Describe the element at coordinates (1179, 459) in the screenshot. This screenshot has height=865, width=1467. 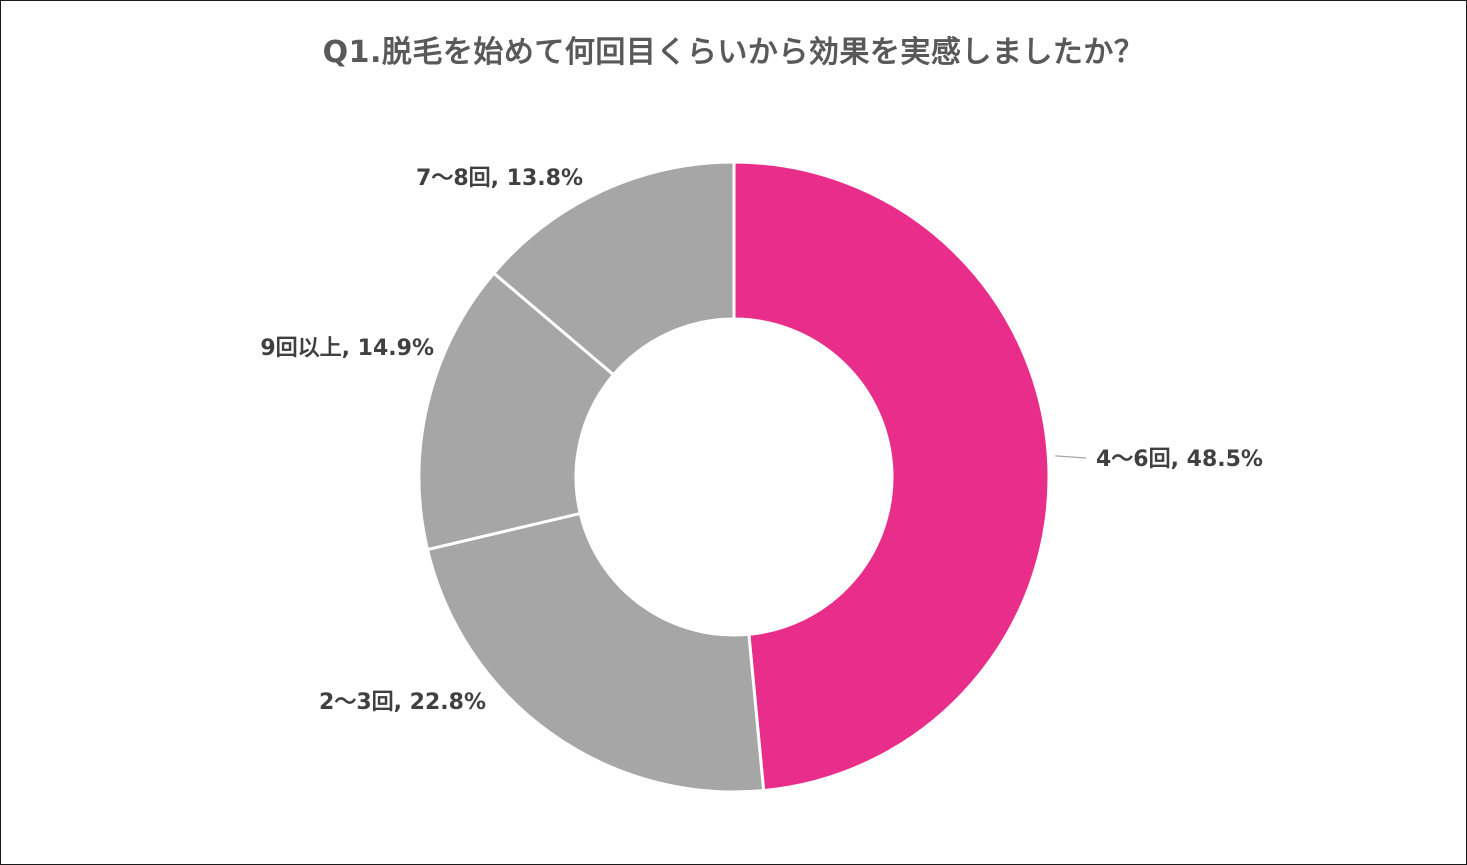
I see `data-label-1: 4〜6回, 48.5%` at that location.